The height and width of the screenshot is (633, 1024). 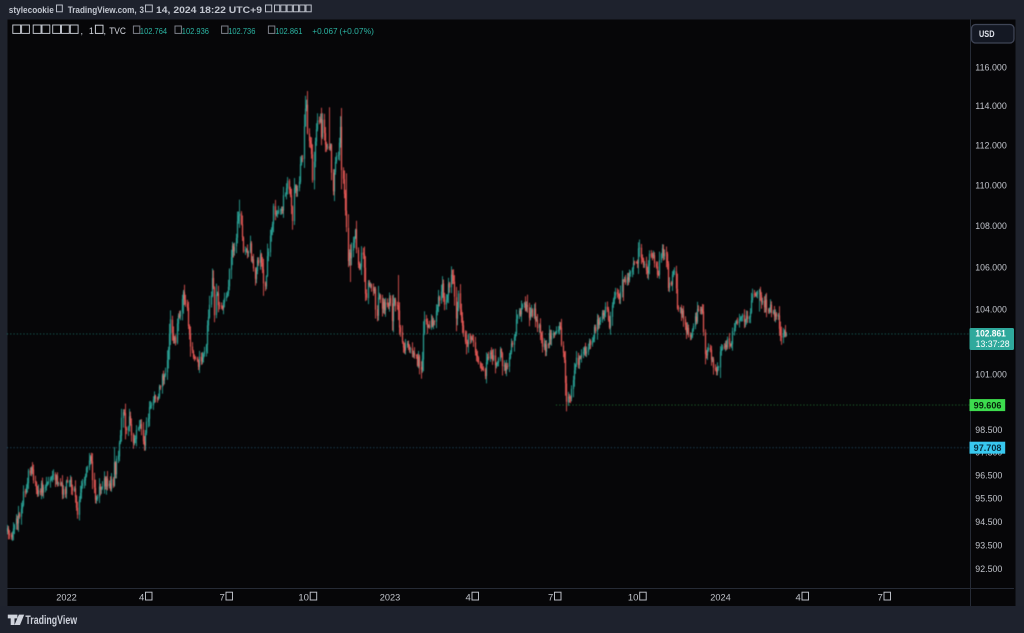 I want to click on svg-text: USD, so click(x=987, y=34).